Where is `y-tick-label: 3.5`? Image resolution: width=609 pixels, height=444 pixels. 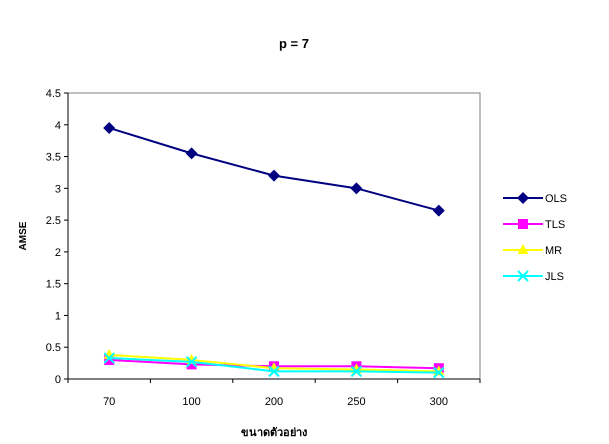 y-tick-label: 3.5 is located at coordinates (53, 158).